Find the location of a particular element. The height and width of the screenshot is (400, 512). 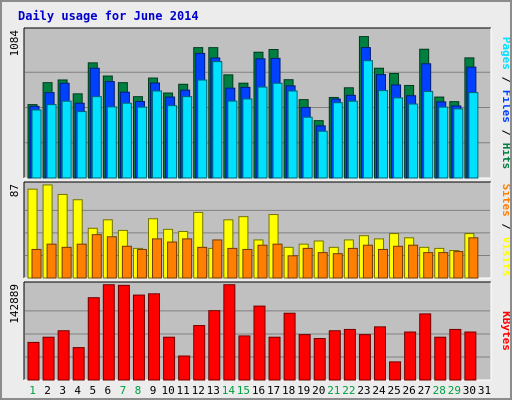

day-label-31: 31 is located at coordinates (484, 390).